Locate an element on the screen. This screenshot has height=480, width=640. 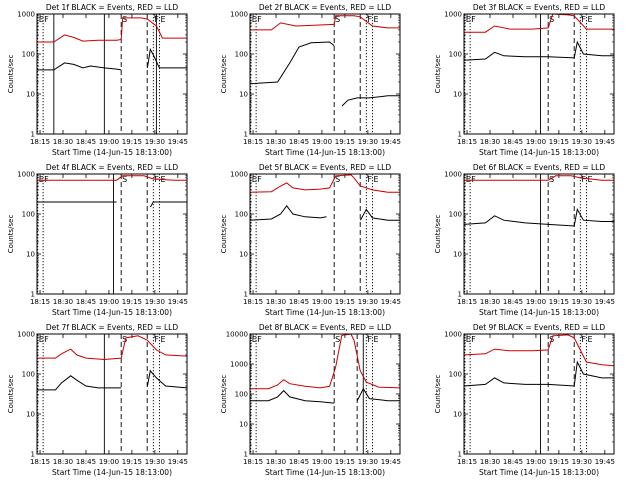
panel-title: Det 8f BLACK = Events, RED = LLD is located at coordinates (325, 327).